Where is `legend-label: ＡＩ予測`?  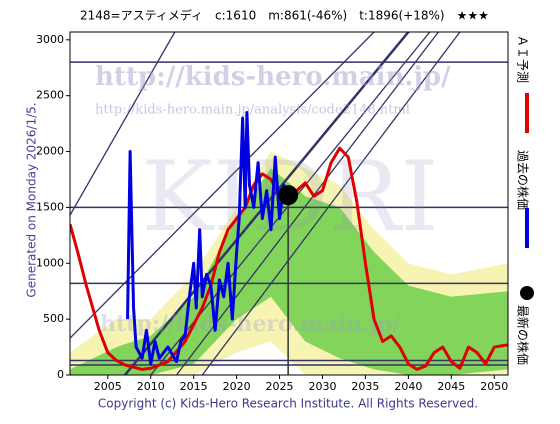
legend-label: ＡＩ予測 is located at coordinates (523, 59).